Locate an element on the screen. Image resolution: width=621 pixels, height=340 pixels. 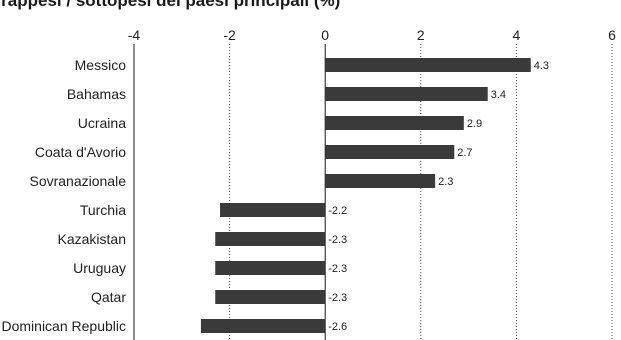
value-label: -2.6 is located at coordinates (337, 327).